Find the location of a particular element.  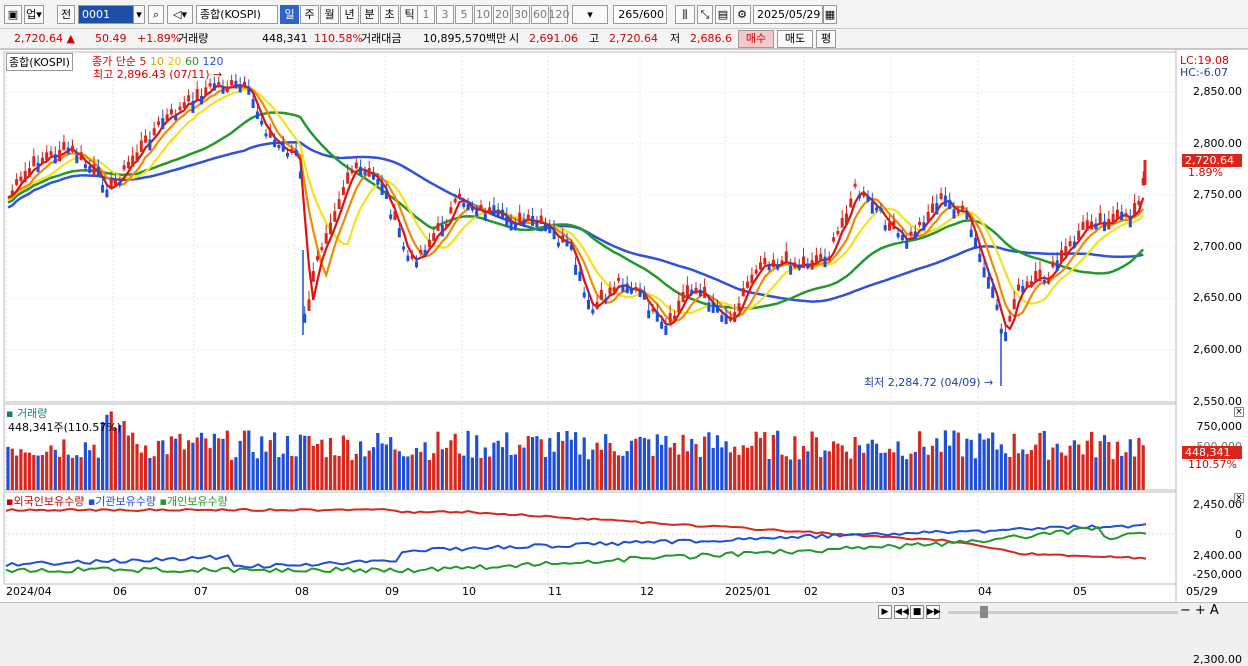

x-axis-tick: 2024/04 is located at coordinates (29, 591).